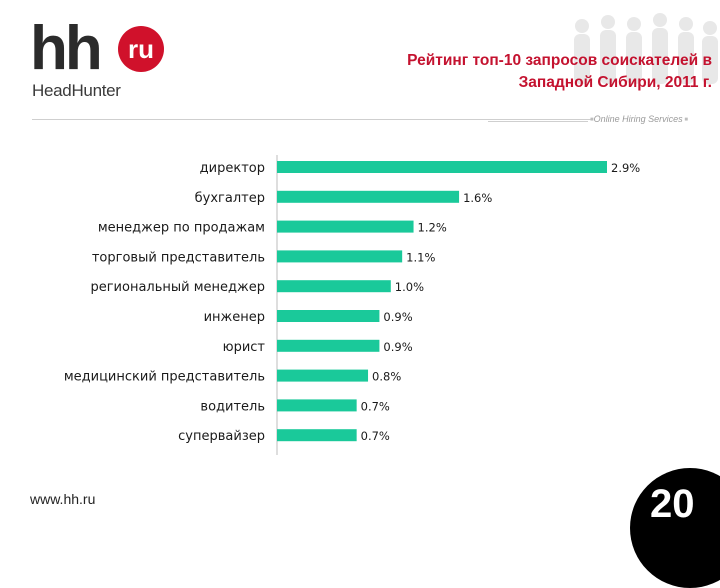 Image resolution: width=720 pixels, height=588 pixels. Describe the element at coordinates (234, 317) in the screenshot. I see `category-label: инженер` at that location.